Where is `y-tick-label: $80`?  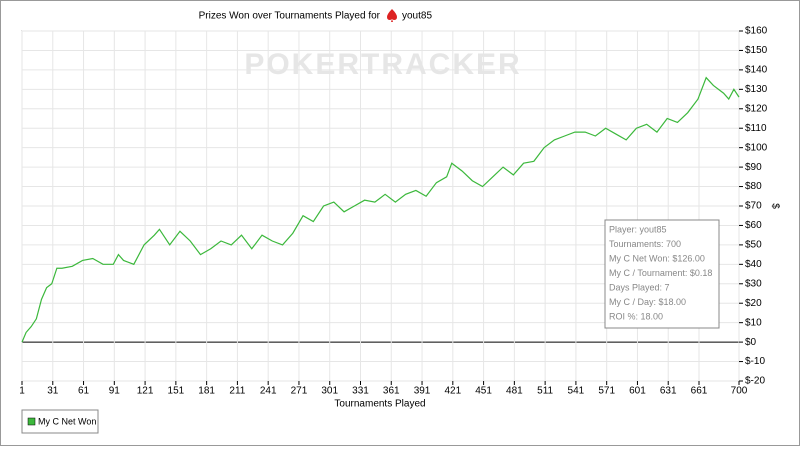
y-tick-label: $80 is located at coordinates (753, 186).